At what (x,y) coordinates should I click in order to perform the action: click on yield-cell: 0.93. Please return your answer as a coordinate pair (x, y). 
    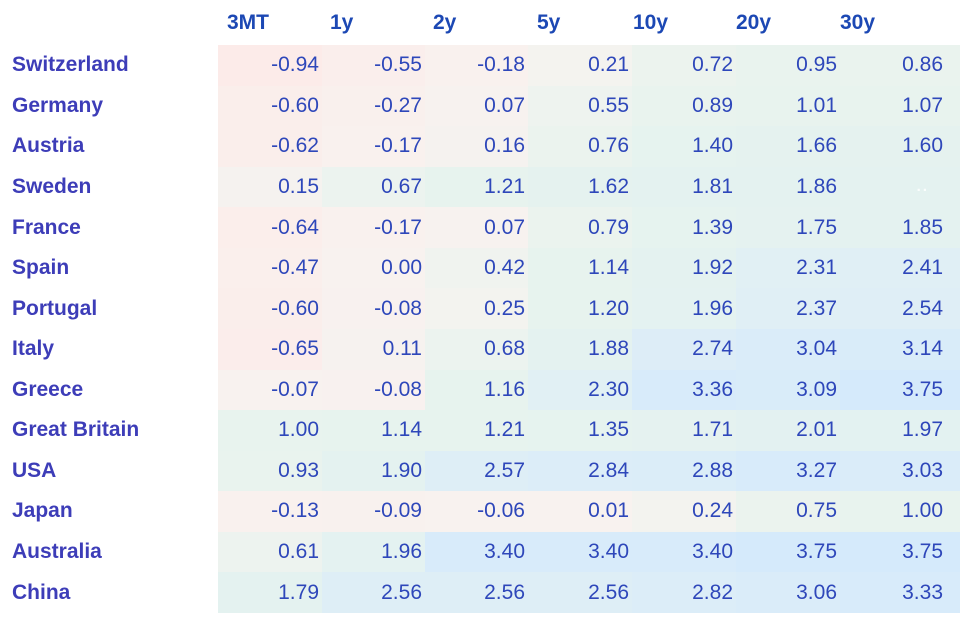
    Looking at the image, I should click on (270, 471).